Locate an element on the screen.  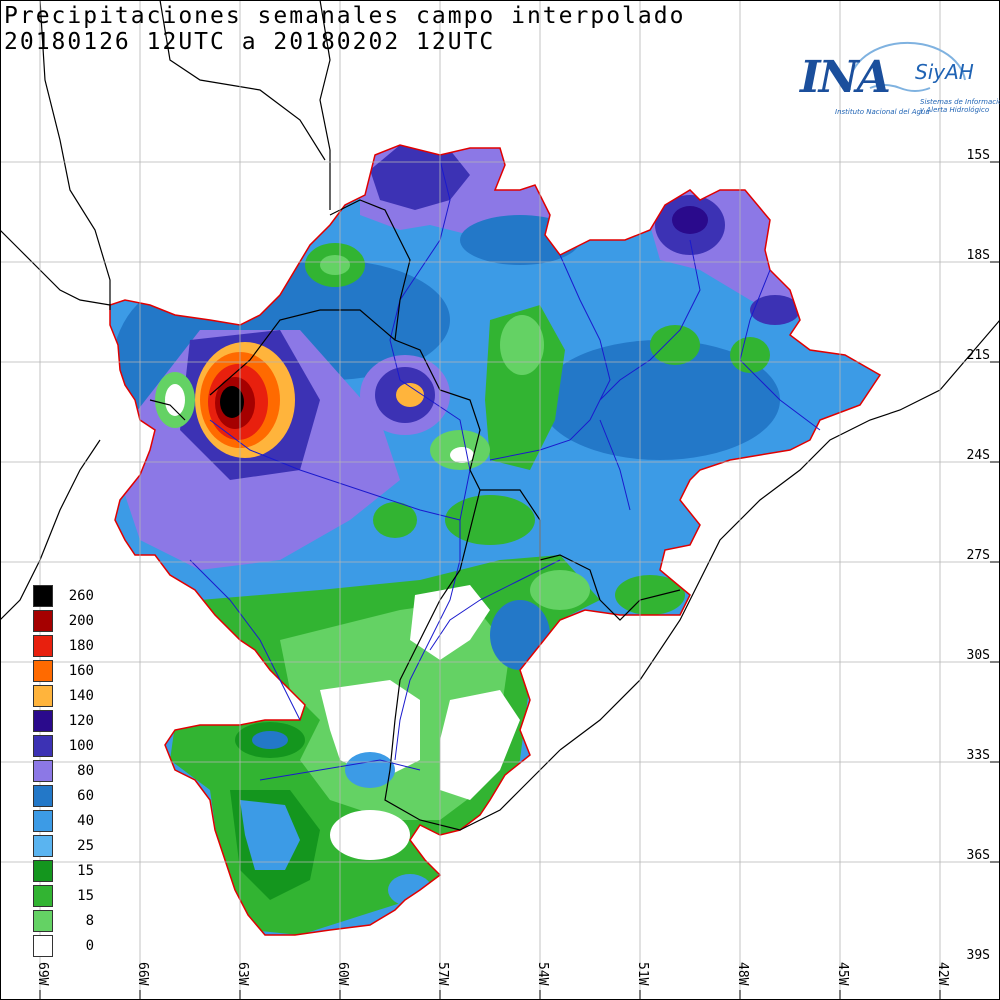
logo-institution-text: Instituto Nacional del Agua is located at coordinates (882, 112).